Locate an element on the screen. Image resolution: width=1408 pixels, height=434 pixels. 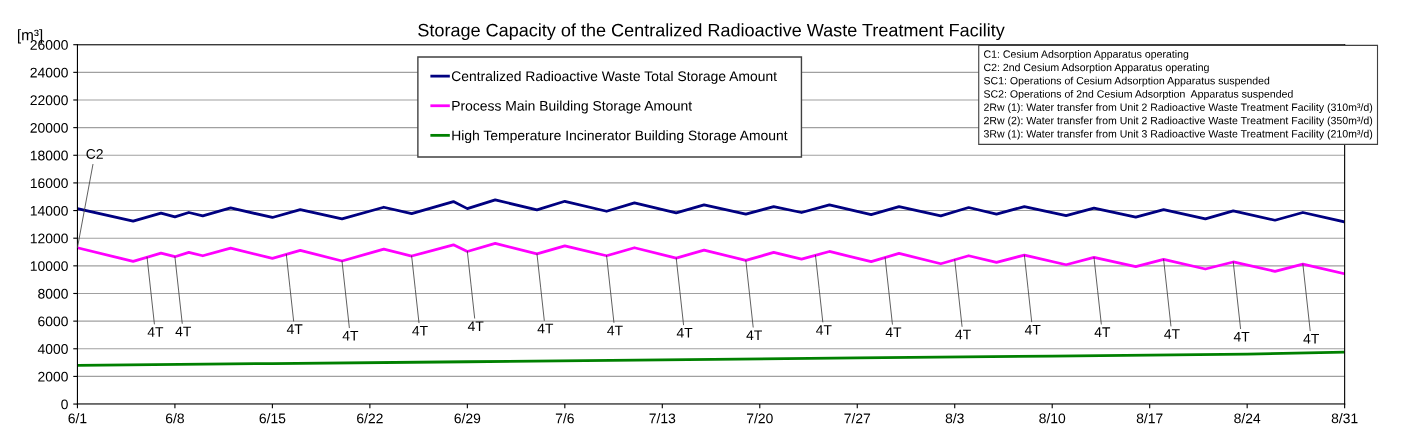
y-tick-label: 22000 is located at coordinates (49, 100).